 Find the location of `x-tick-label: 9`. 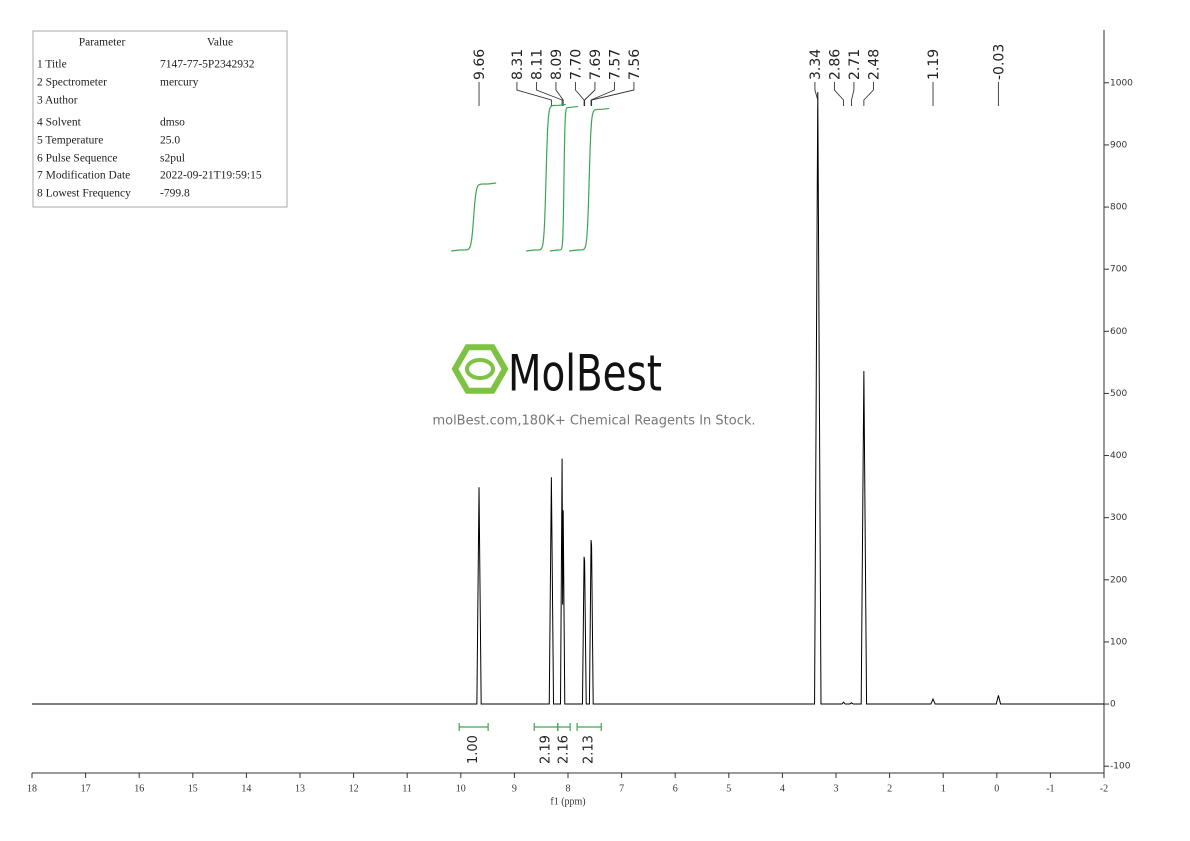

x-tick-label: 9 is located at coordinates (514, 788).